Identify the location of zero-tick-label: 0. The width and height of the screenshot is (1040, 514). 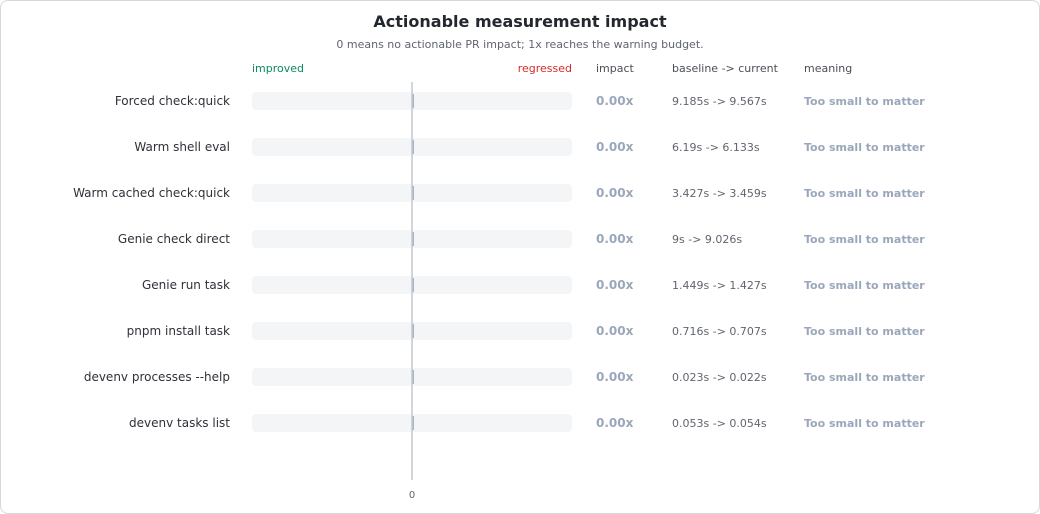
(412, 495).